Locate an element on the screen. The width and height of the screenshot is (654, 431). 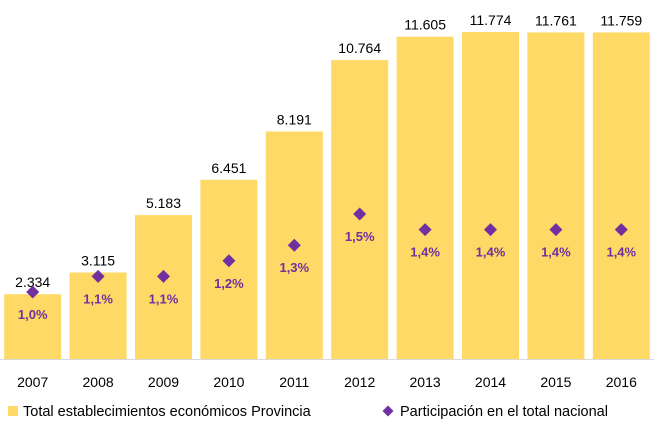
participation-label-2013: 1,4% is located at coordinates (425, 252).